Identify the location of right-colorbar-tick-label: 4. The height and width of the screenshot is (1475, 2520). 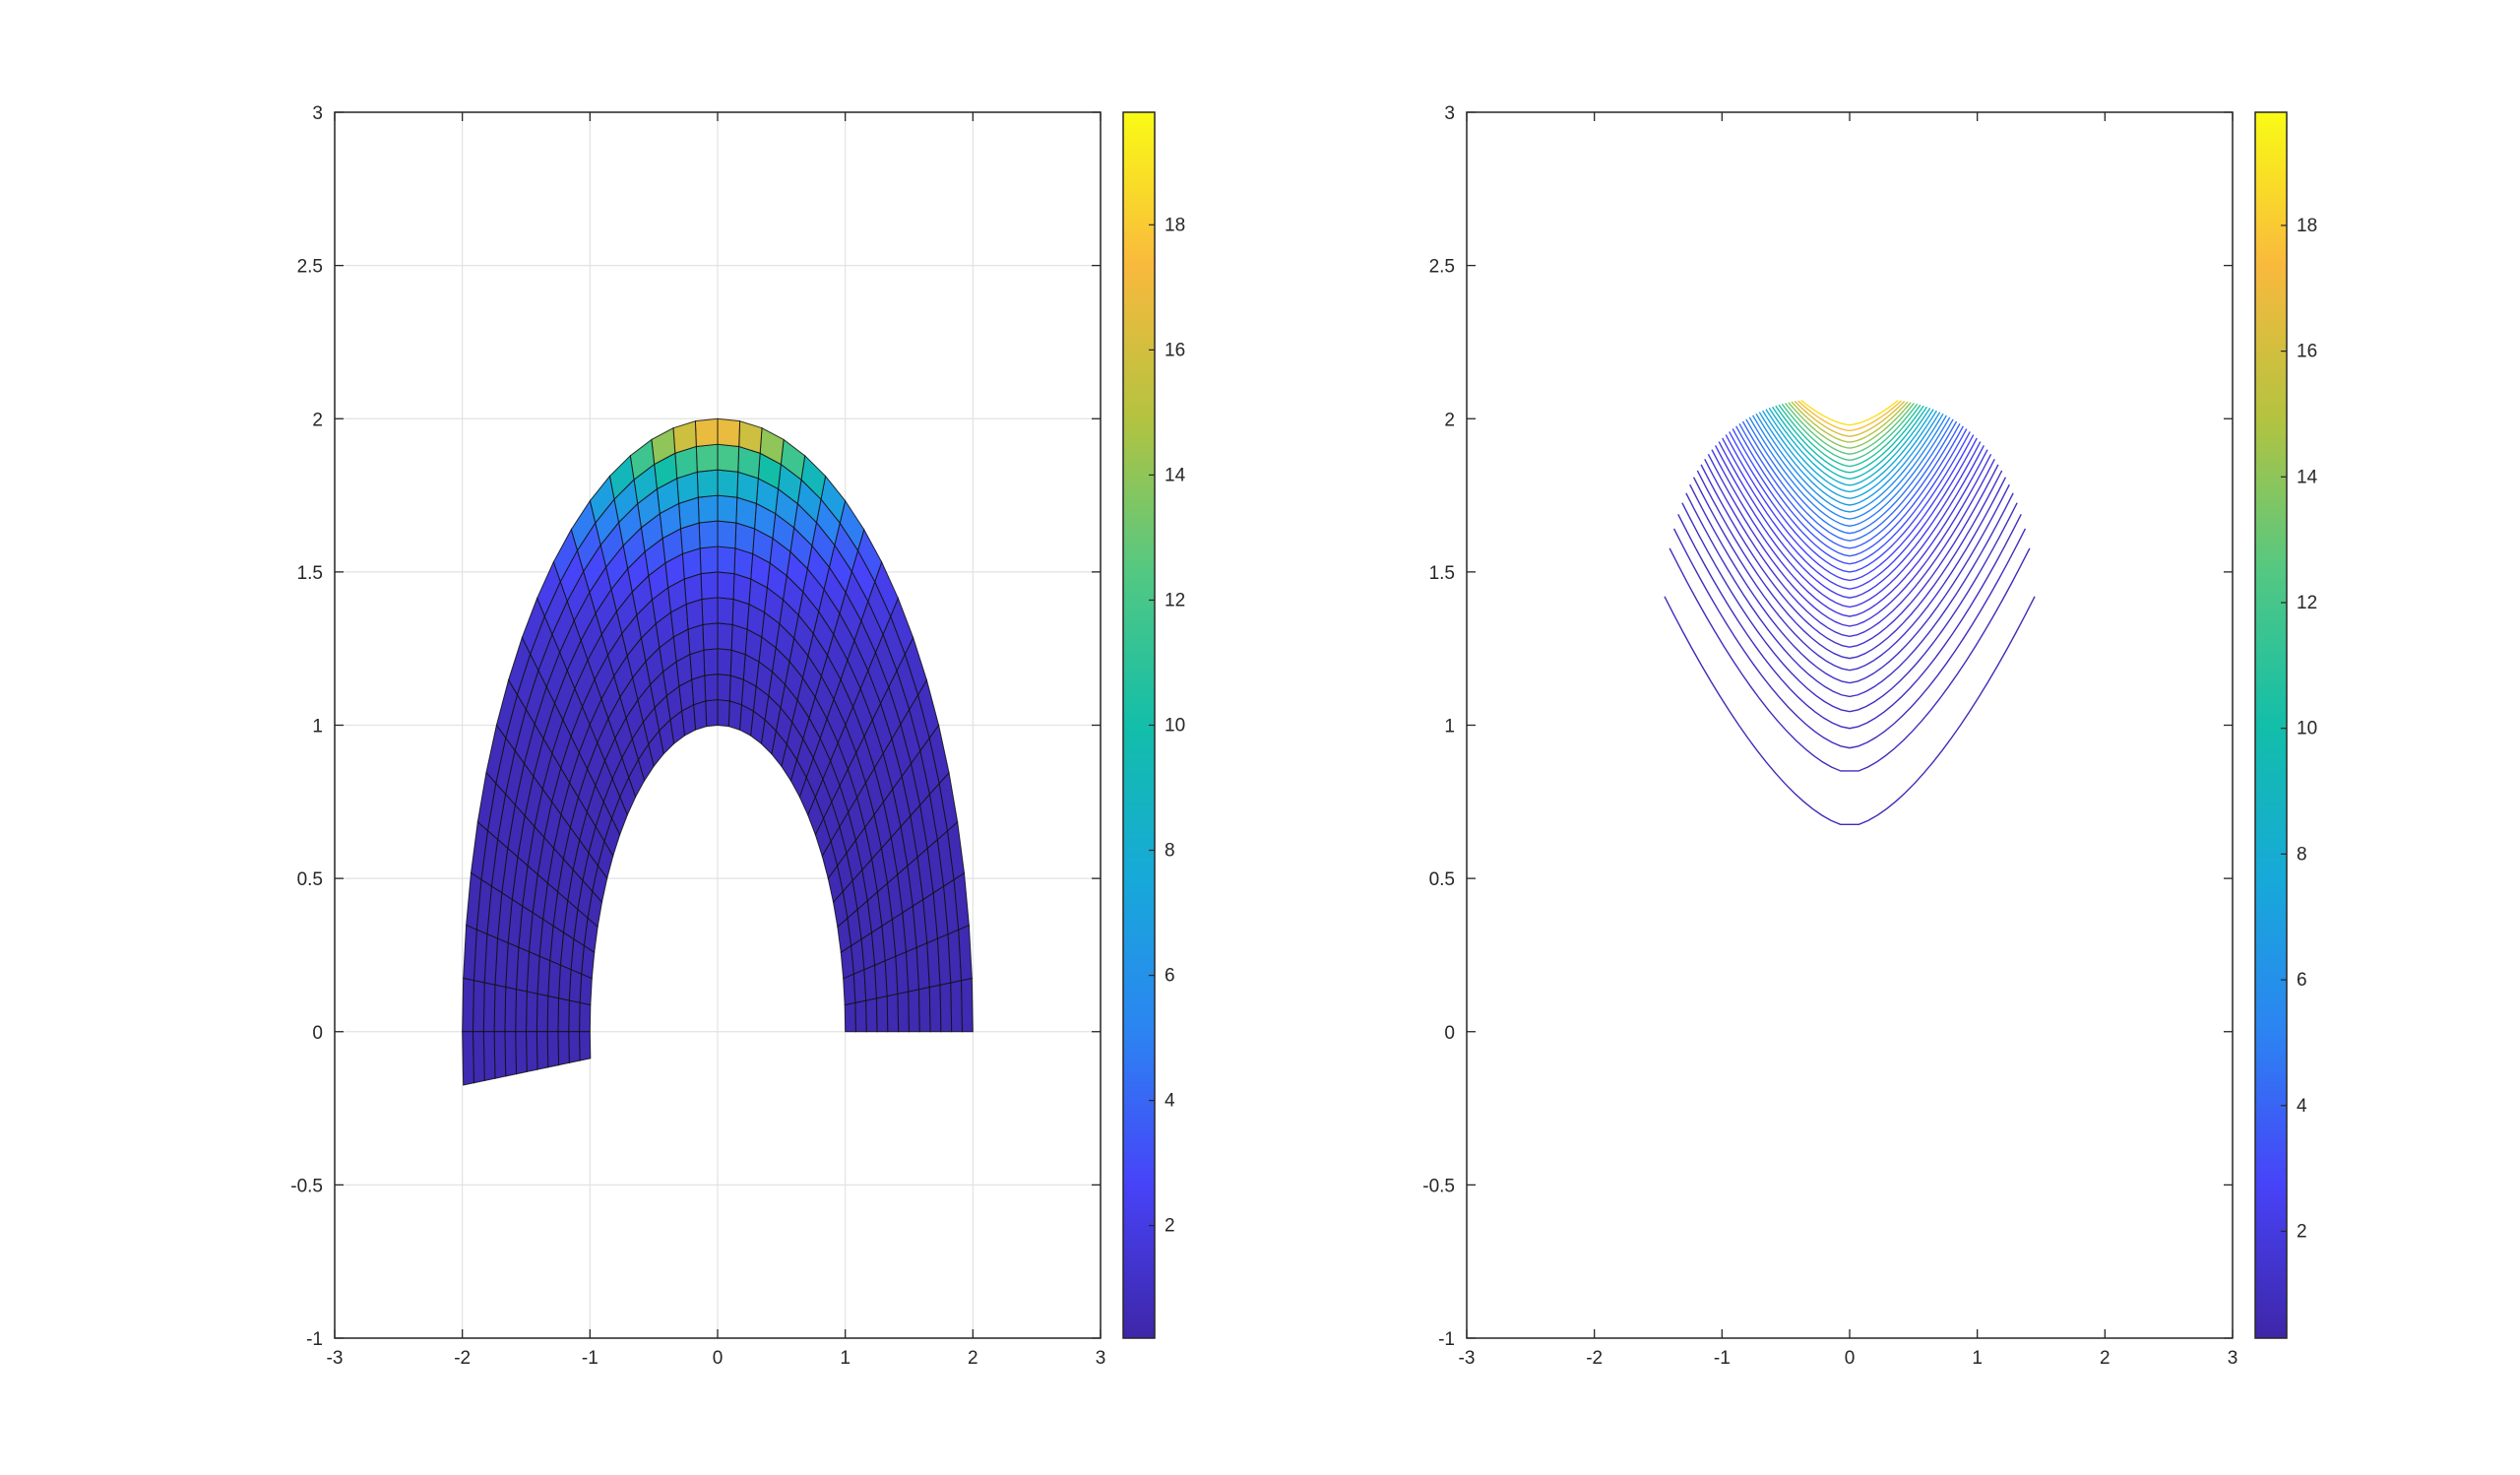
(2302, 1106).